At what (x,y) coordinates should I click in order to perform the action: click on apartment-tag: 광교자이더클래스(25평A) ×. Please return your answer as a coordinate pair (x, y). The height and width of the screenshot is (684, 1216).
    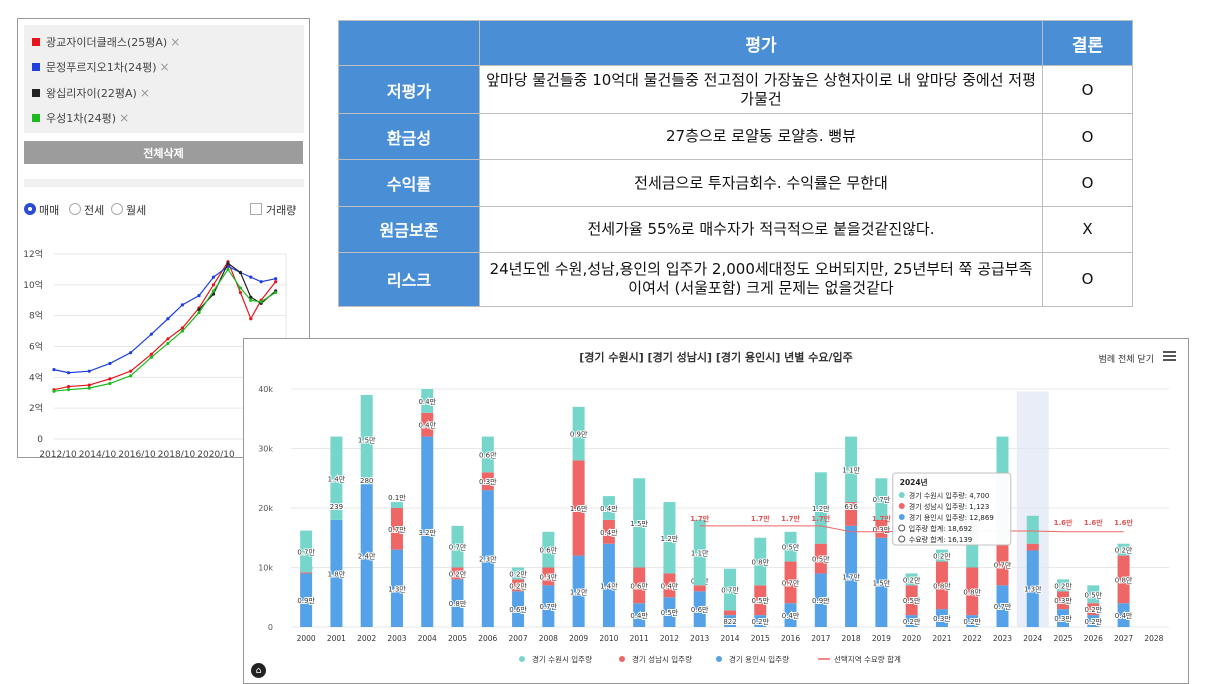
    Looking at the image, I should click on (106, 42).